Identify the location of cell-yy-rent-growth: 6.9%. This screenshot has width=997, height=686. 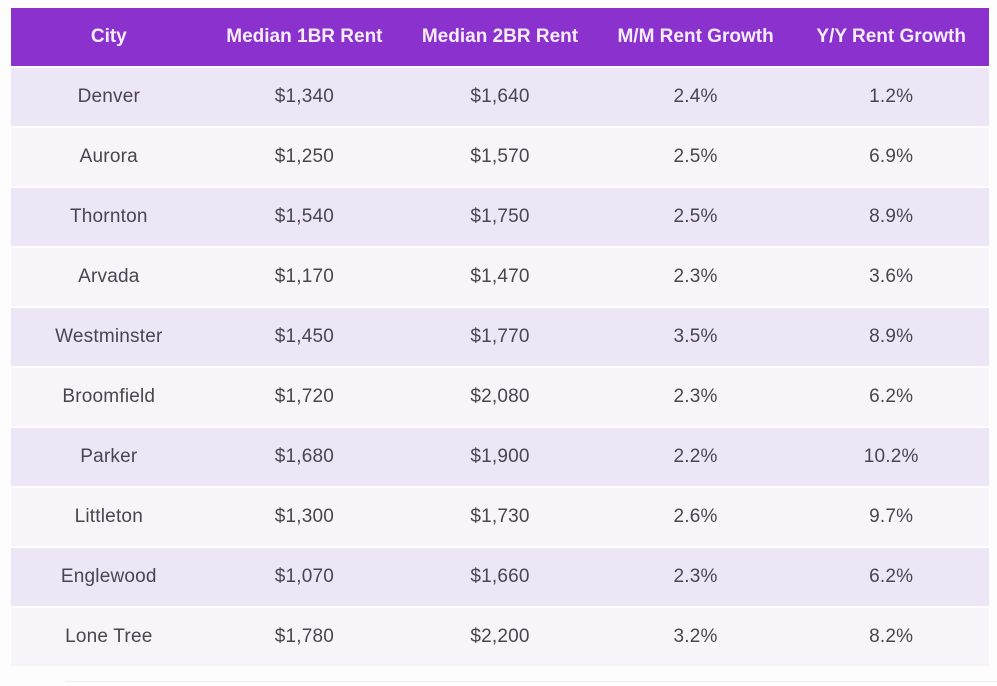
(891, 157).